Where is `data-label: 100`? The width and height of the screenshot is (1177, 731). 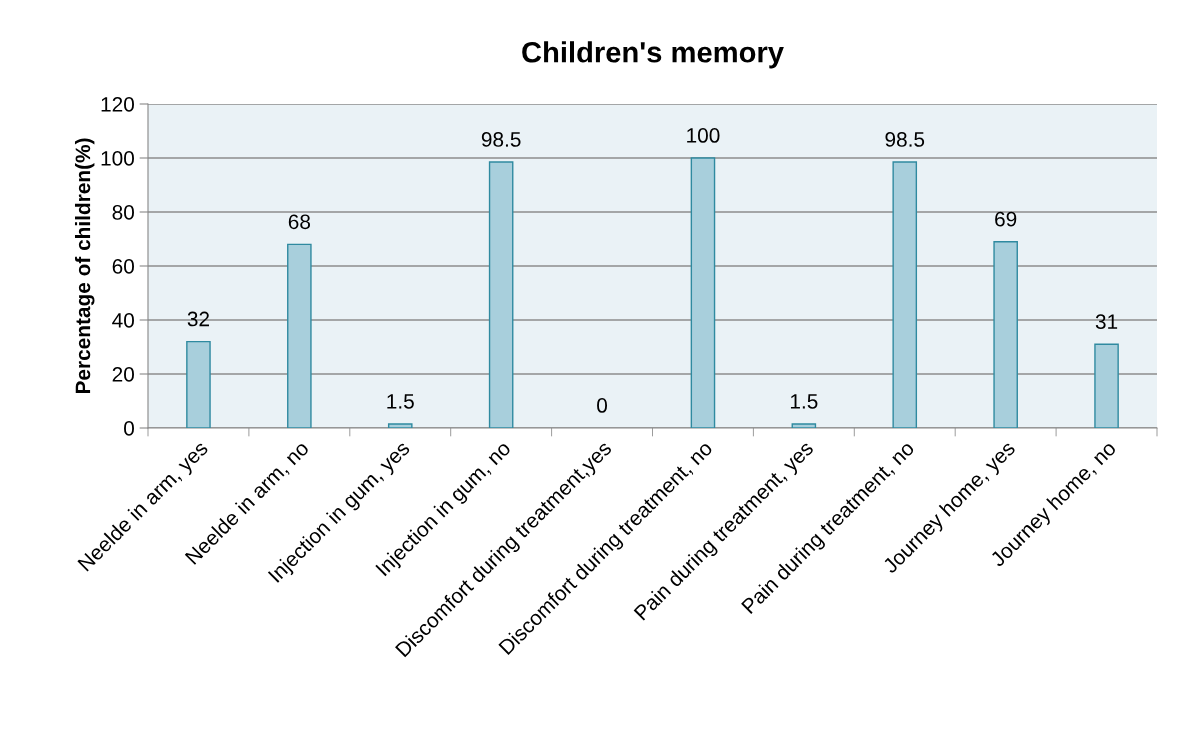
data-label: 100 is located at coordinates (703, 135).